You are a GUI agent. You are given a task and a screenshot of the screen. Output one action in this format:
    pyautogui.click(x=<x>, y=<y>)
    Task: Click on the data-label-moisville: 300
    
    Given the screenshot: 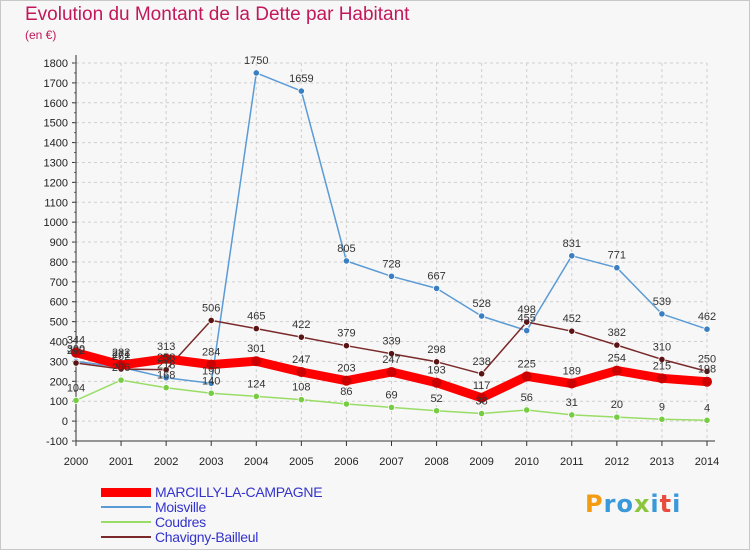 What is the action you would take?
    pyautogui.click(x=76, y=349)
    